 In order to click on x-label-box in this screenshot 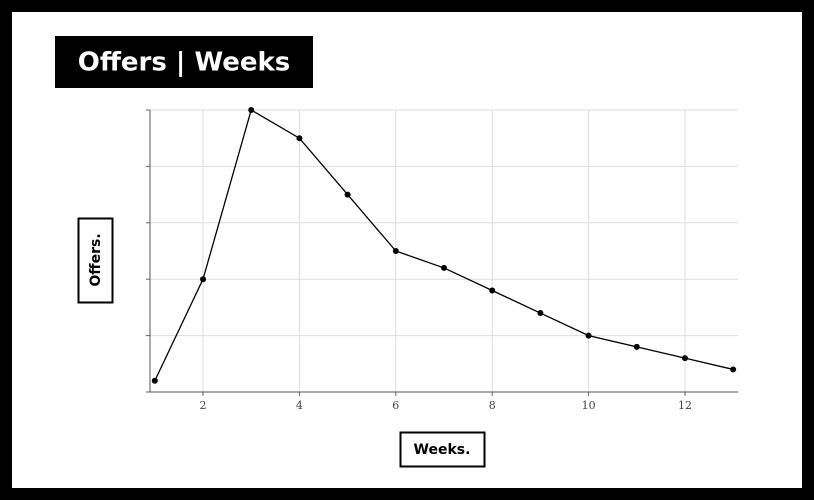, I will do `click(442, 449)`.